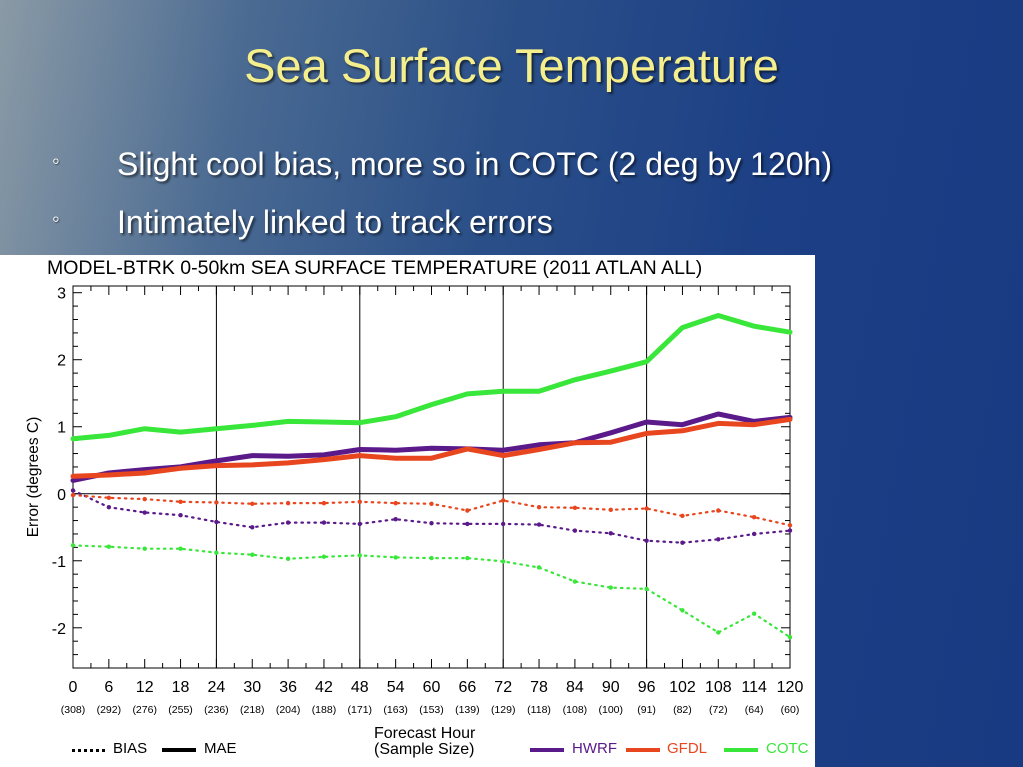 This screenshot has height=767, width=1023. Describe the element at coordinates (395, 710) in the screenshot. I see `sample-size-label: (163)` at that location.